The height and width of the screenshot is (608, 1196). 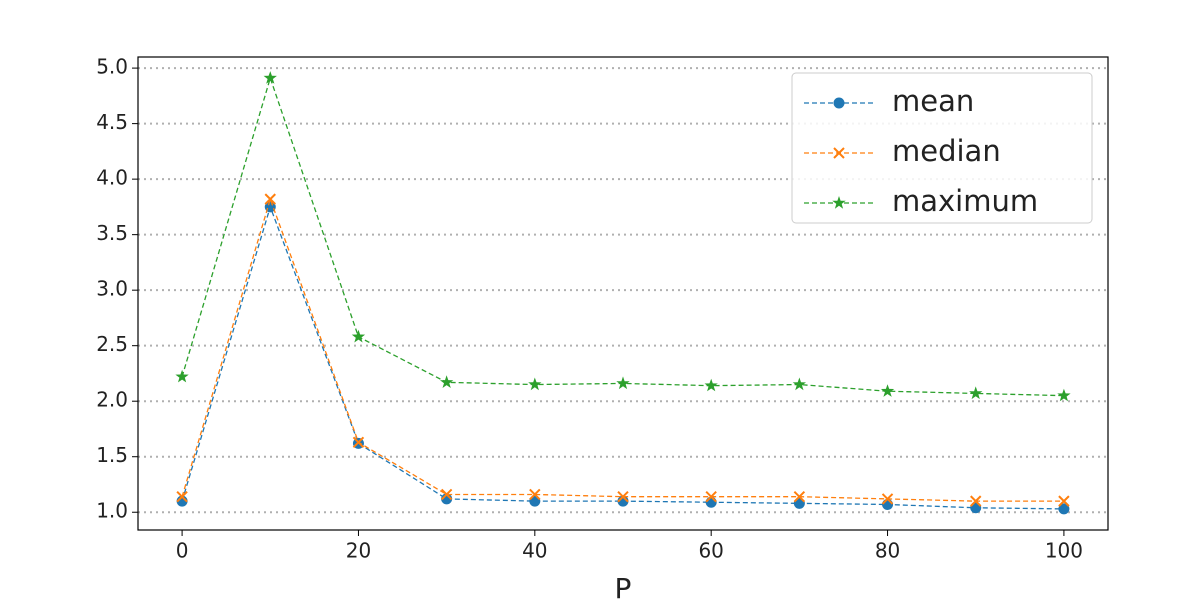 What do you see at coordinates (710, 551) in the screenshot?
I see `x-tick-label: 60` at bounding box center [710, 551].